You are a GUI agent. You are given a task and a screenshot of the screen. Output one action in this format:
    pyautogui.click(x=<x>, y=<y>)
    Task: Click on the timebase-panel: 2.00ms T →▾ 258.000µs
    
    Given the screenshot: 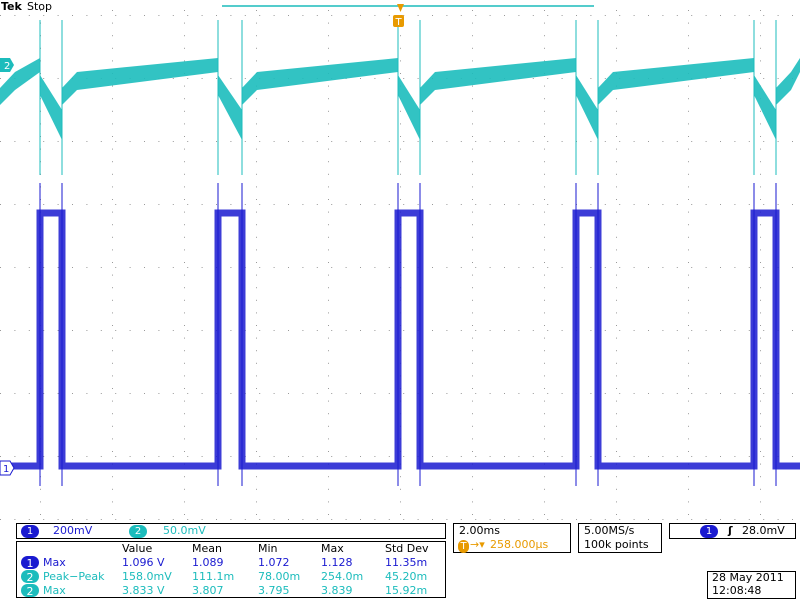 What is the action you would take?
    pyautogui.click(x=512, y=538)
    